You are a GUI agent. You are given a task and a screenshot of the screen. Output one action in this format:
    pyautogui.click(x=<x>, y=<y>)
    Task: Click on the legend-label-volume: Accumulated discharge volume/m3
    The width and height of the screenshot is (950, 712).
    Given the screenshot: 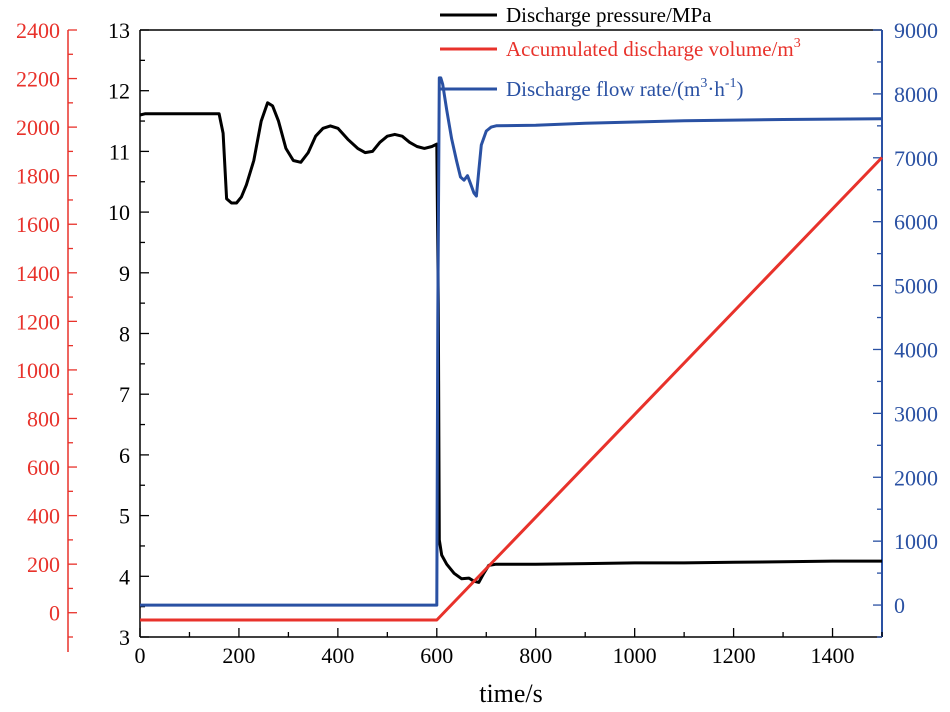 What is the action you would take?
    pyautogui.click(x=653, y=48)
    